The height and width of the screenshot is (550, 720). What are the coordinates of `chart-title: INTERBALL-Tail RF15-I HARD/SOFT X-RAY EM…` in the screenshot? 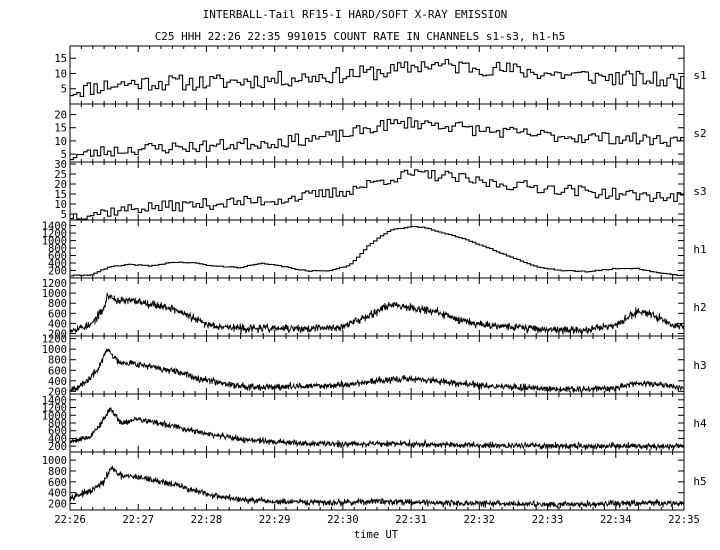 It's located at (355, 14).